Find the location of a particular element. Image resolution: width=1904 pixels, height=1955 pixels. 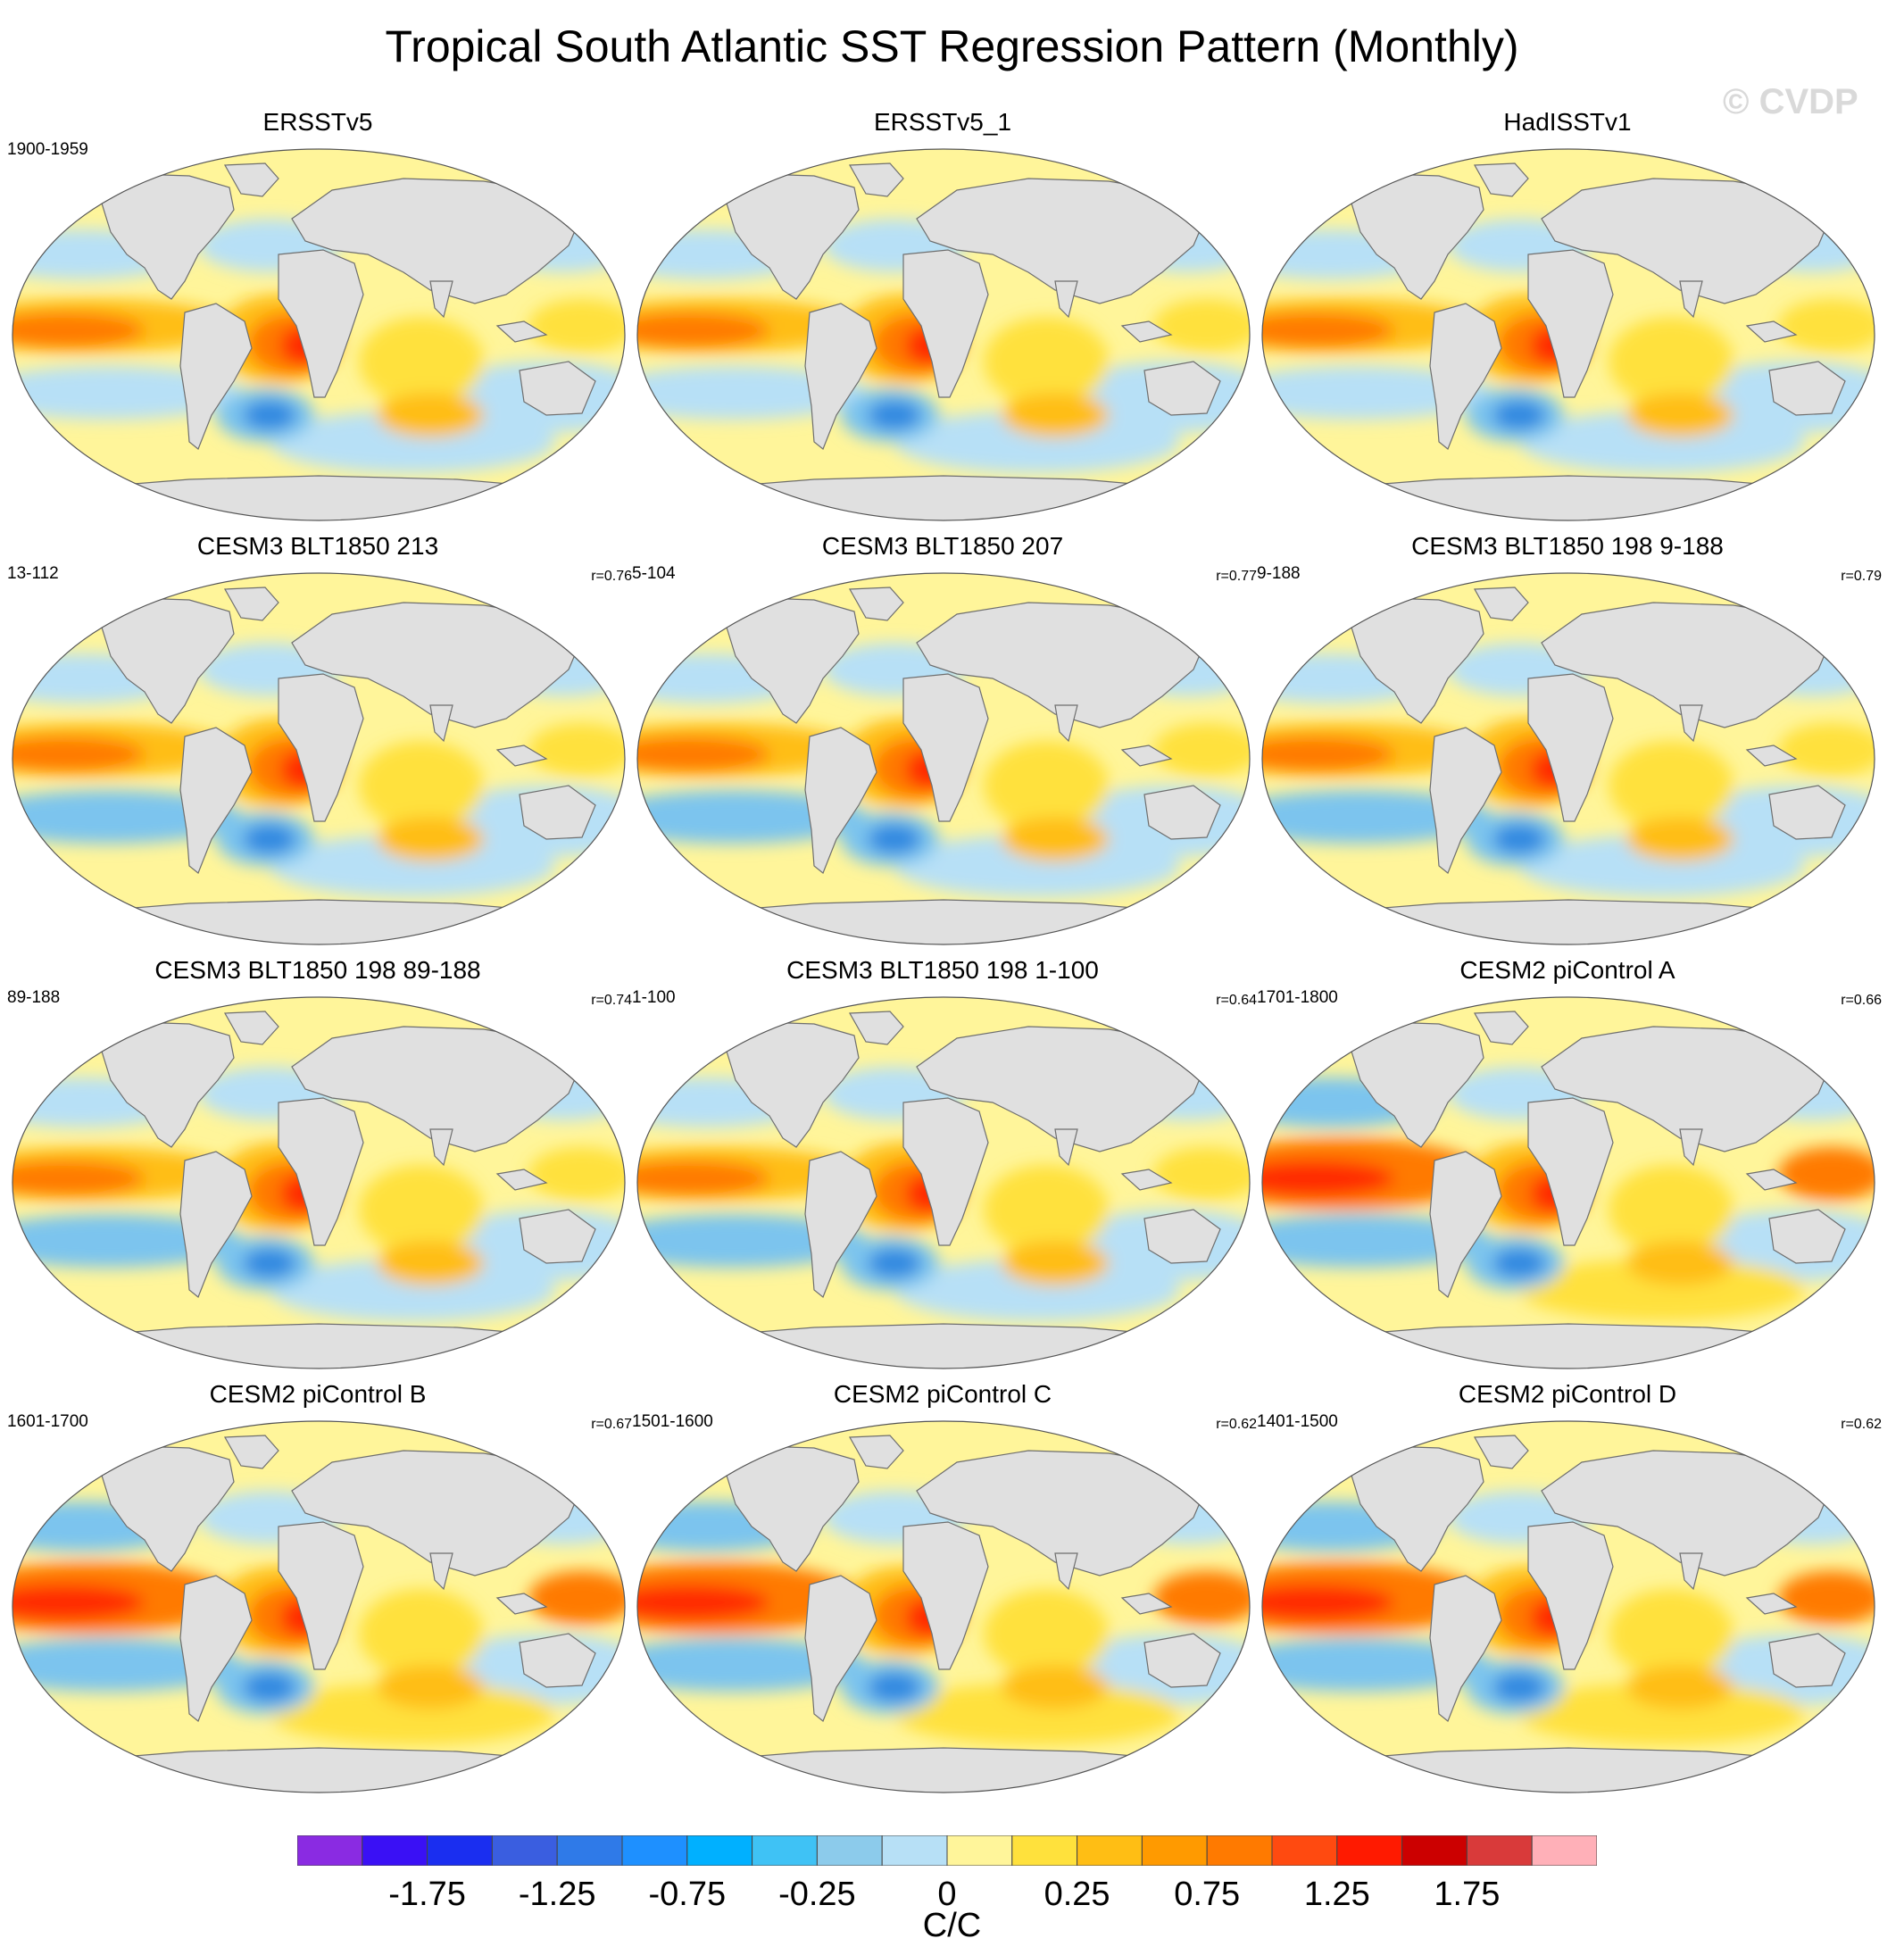

map-panel: HadISSTv1 is located at coordinates (1567, 321).